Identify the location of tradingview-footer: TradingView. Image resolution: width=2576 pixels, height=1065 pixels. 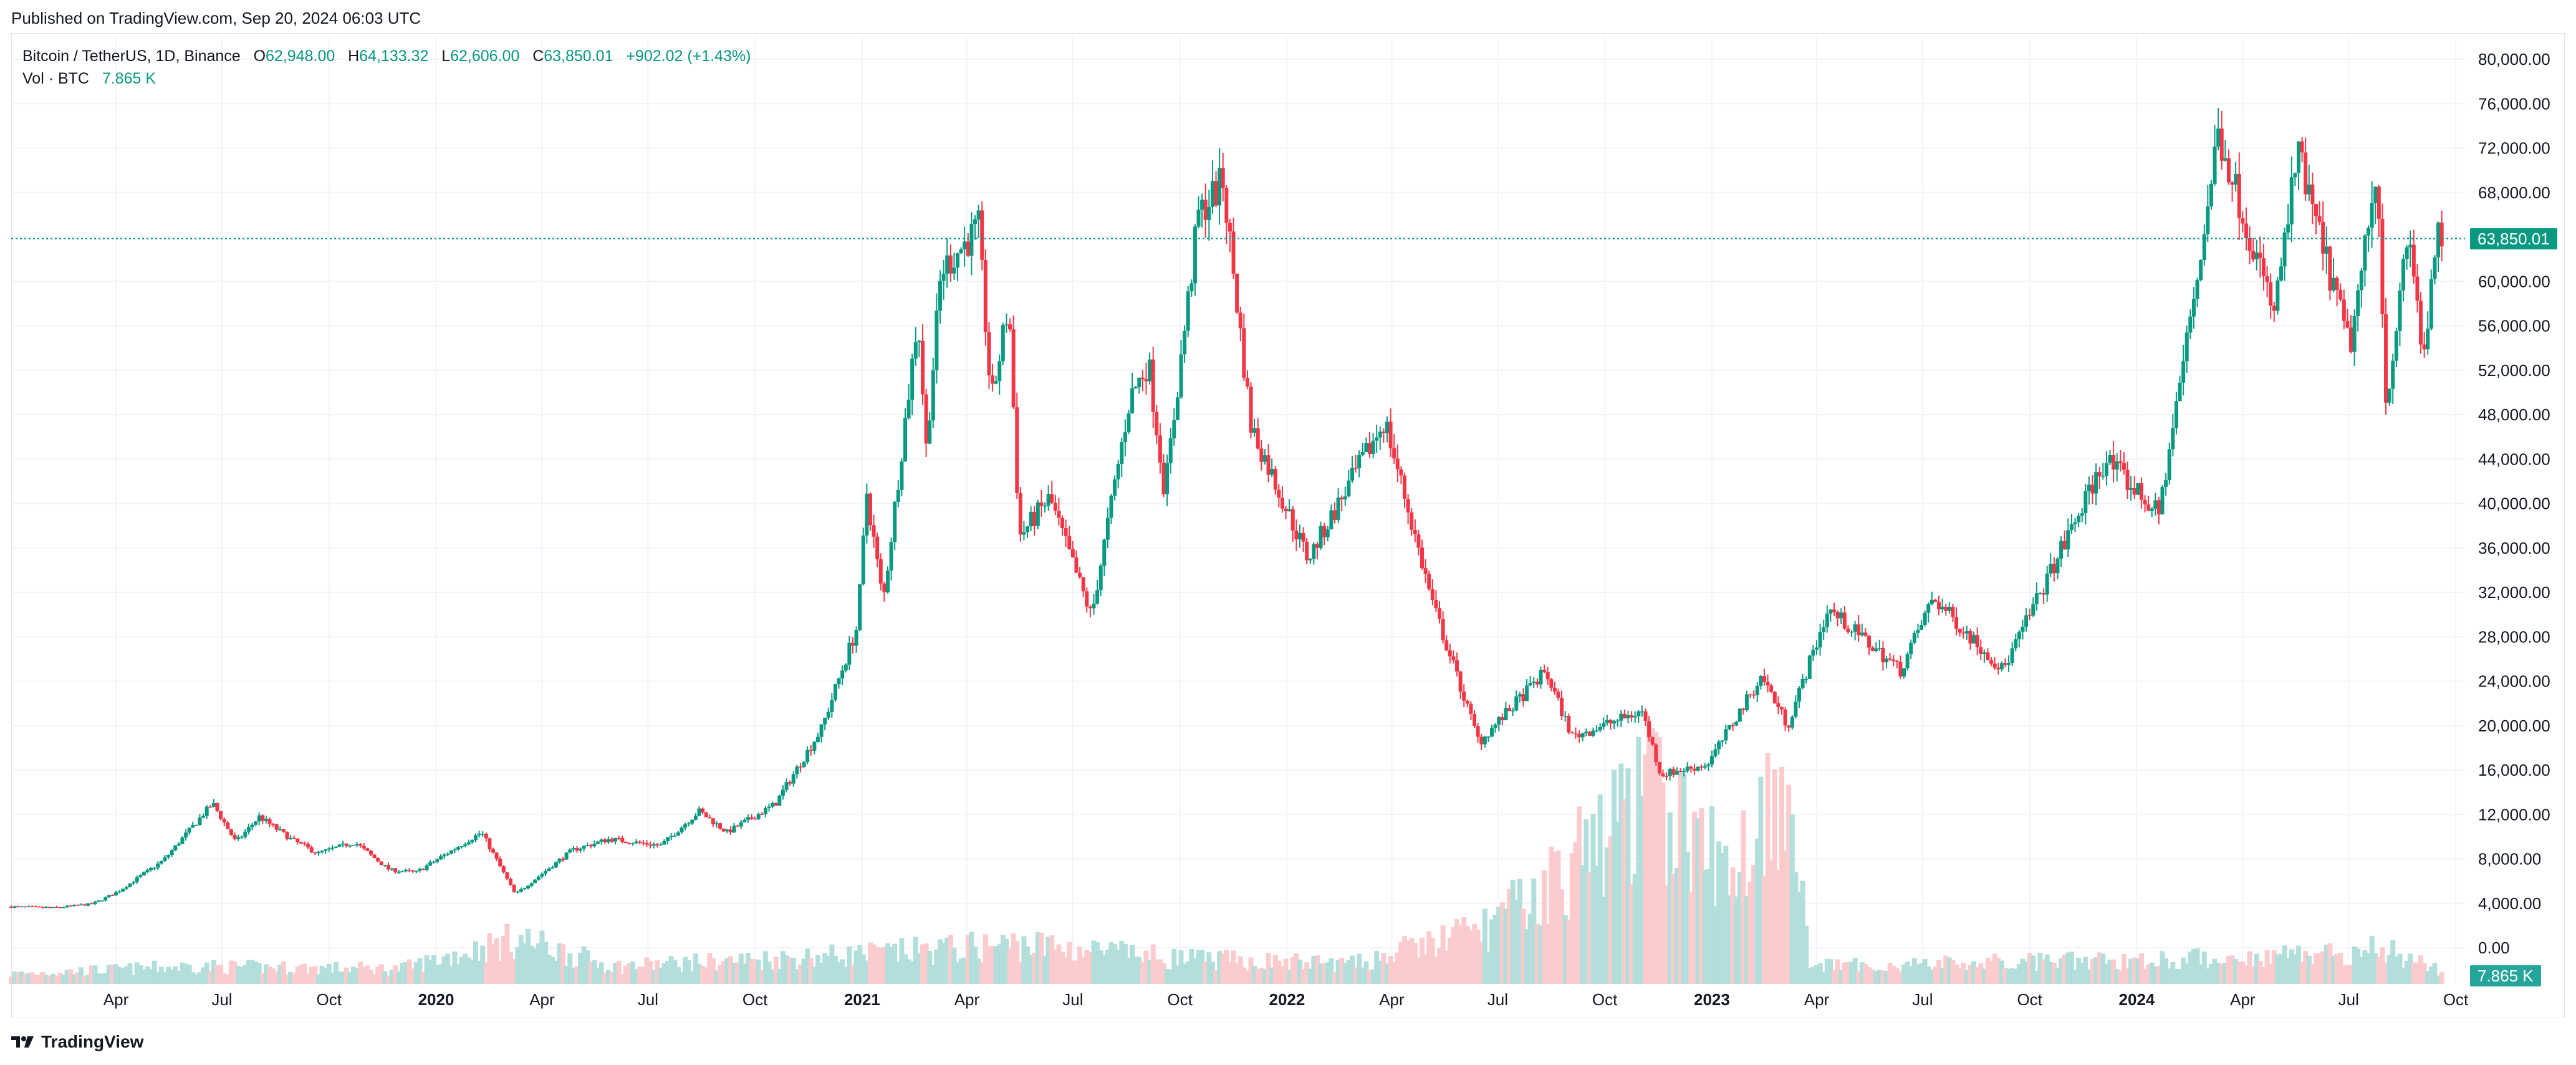
(77, 1042).